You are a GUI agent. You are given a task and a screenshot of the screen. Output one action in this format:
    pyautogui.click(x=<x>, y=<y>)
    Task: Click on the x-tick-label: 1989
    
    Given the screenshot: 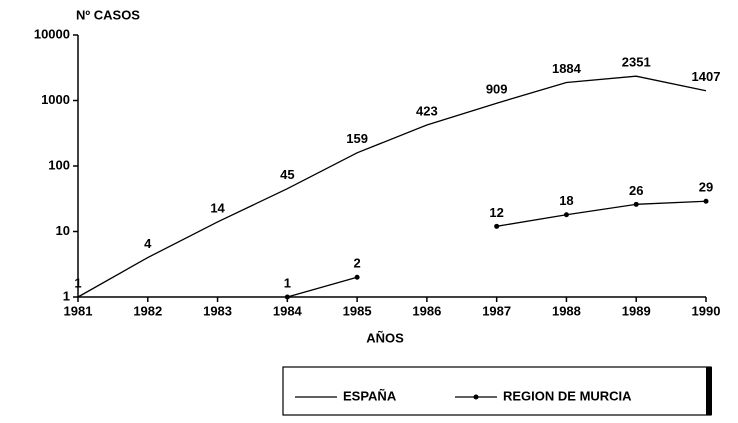 What is the action you would take?
    pyautogui.click(x=636, y=310)
    